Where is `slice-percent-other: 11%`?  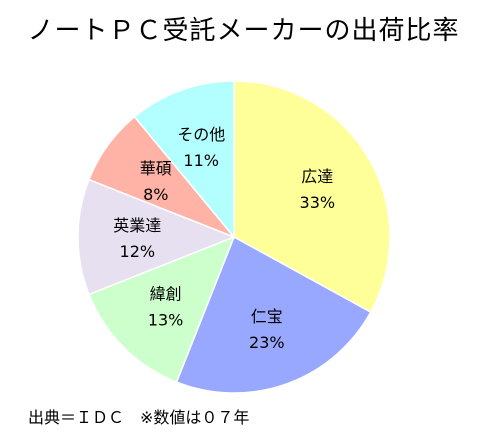 slice-percent-other: 11% is located at coordinates (201, 160).